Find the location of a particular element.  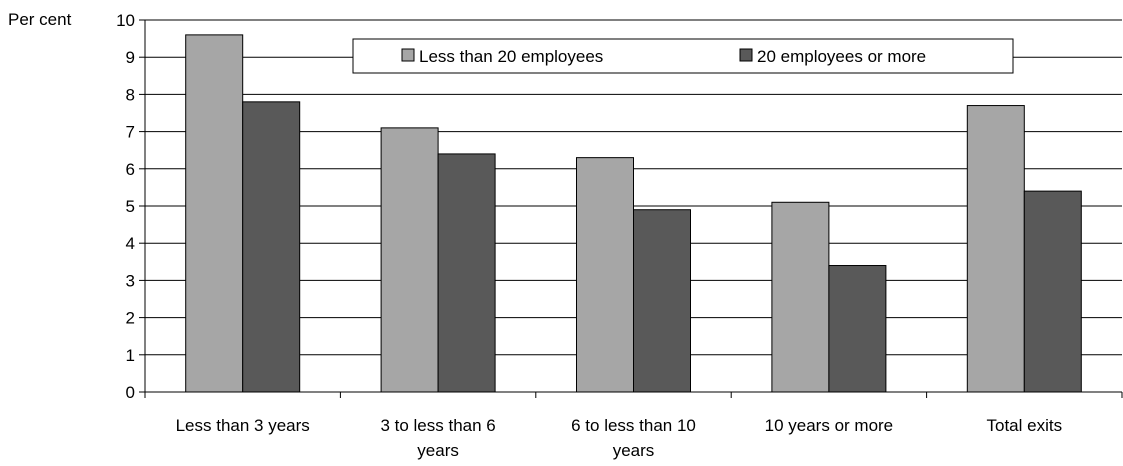

y-tick-label: 4 is located at coordinates (130, 243).